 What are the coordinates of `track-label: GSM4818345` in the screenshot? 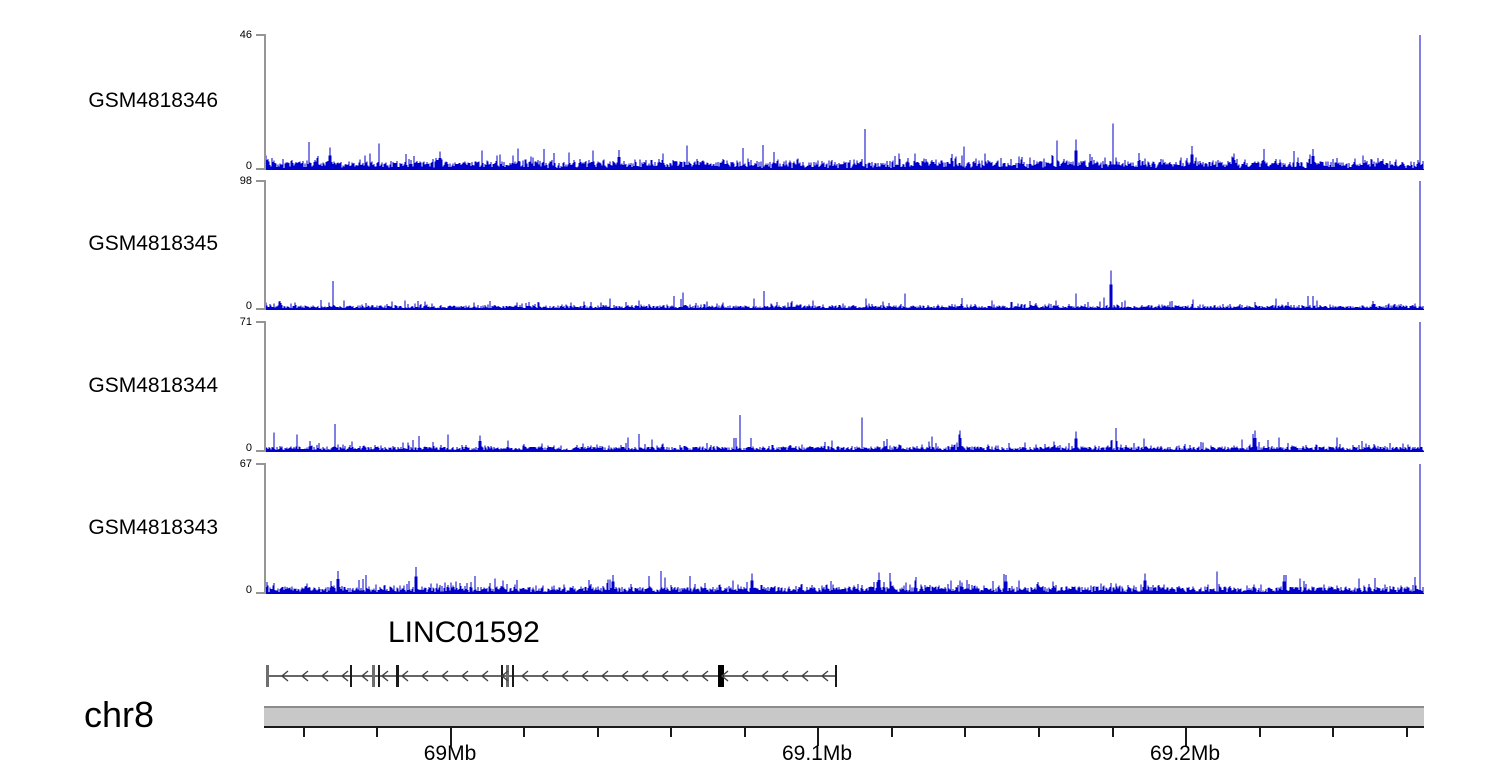 It's located at (153, 243).